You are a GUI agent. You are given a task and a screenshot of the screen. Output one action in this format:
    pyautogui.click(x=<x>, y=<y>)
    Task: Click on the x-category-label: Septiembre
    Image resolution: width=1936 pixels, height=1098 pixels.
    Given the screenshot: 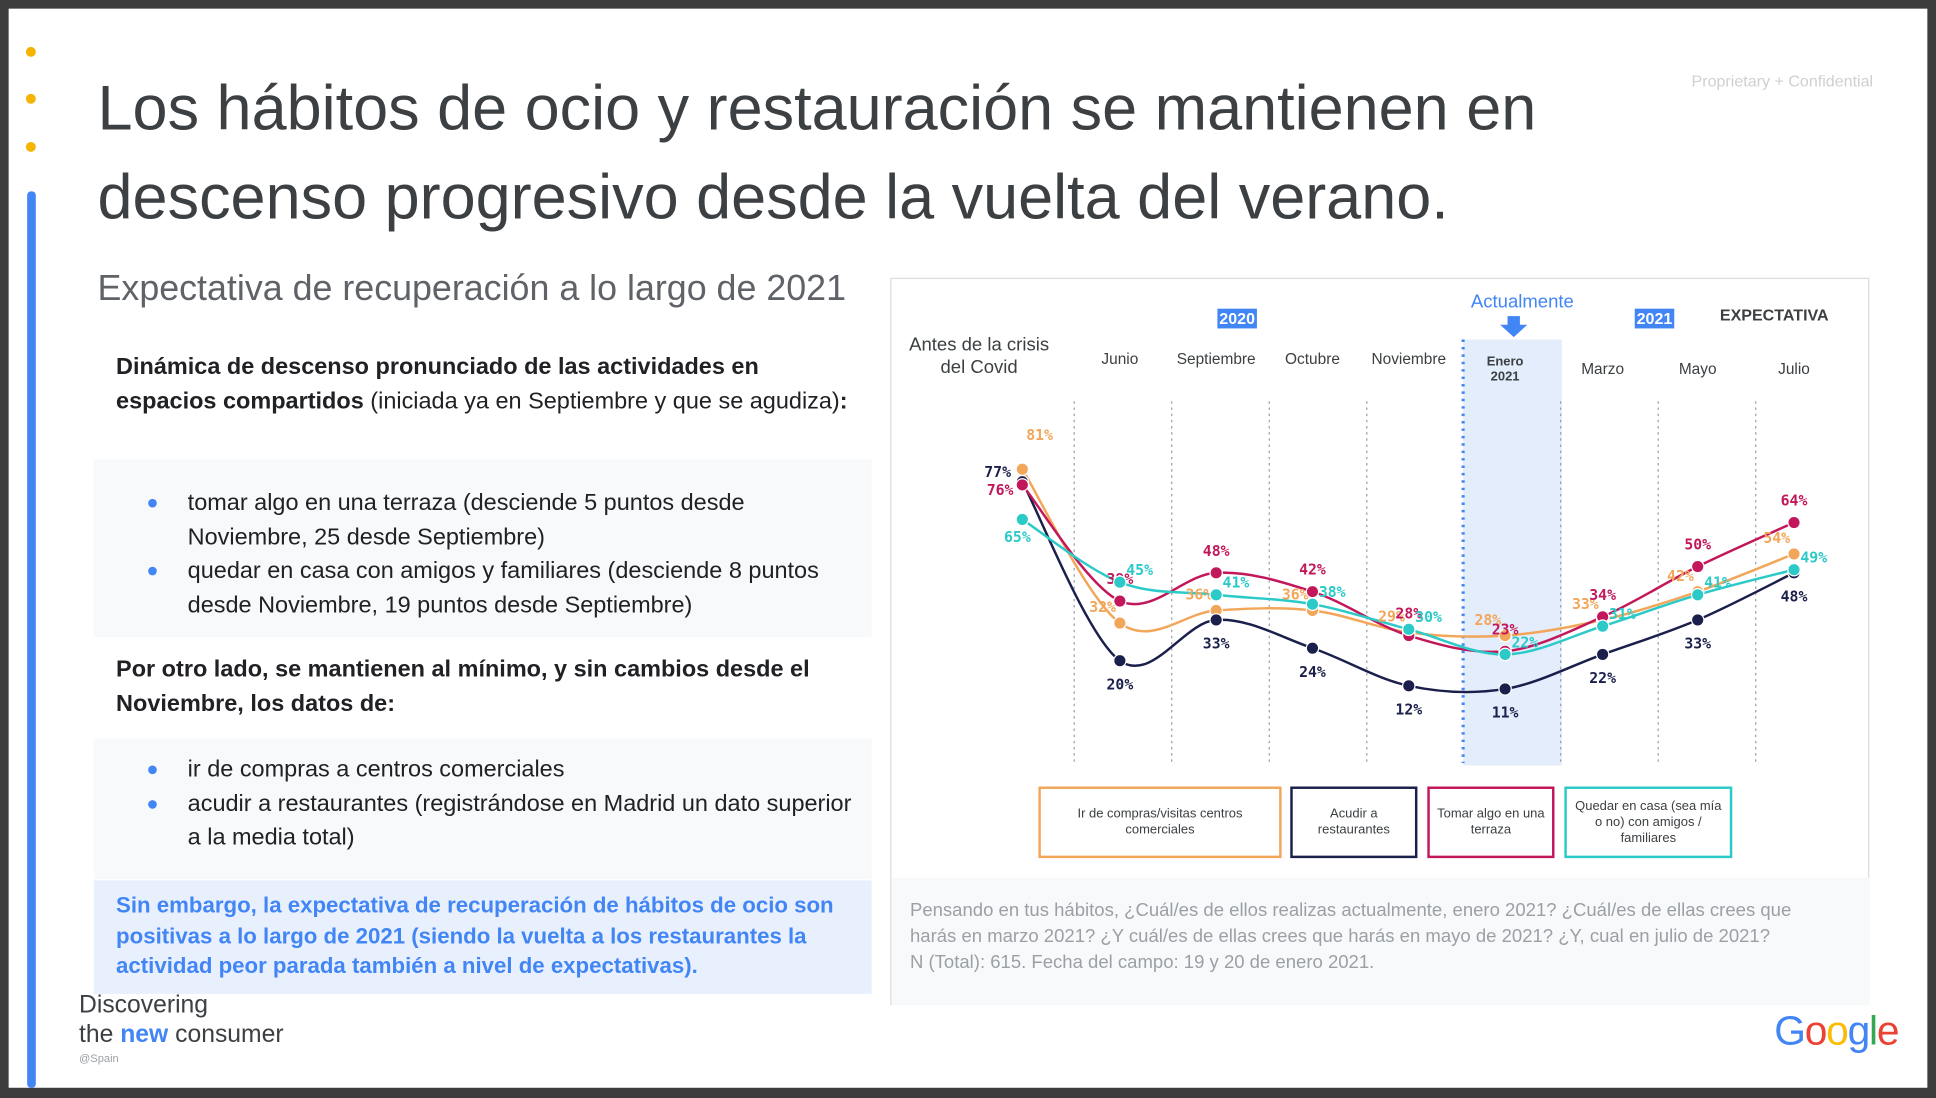 What is the action you would take?
    pyautogui.click(x=1216, y=359)
    